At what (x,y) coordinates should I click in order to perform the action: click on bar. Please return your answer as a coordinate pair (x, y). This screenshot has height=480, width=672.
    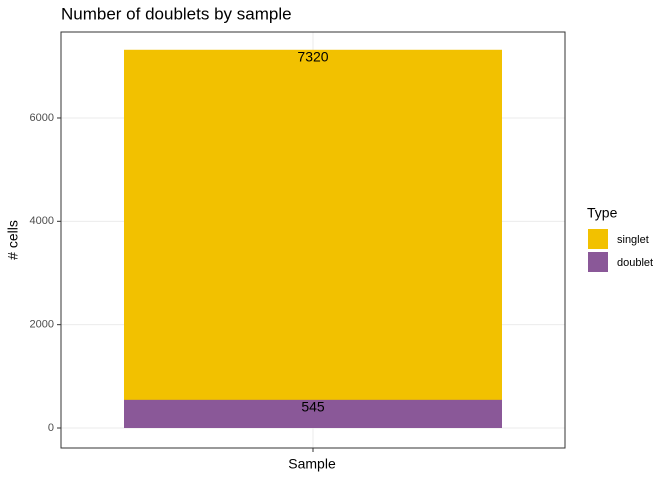
    Looking at the image, I should click on (313, 414).